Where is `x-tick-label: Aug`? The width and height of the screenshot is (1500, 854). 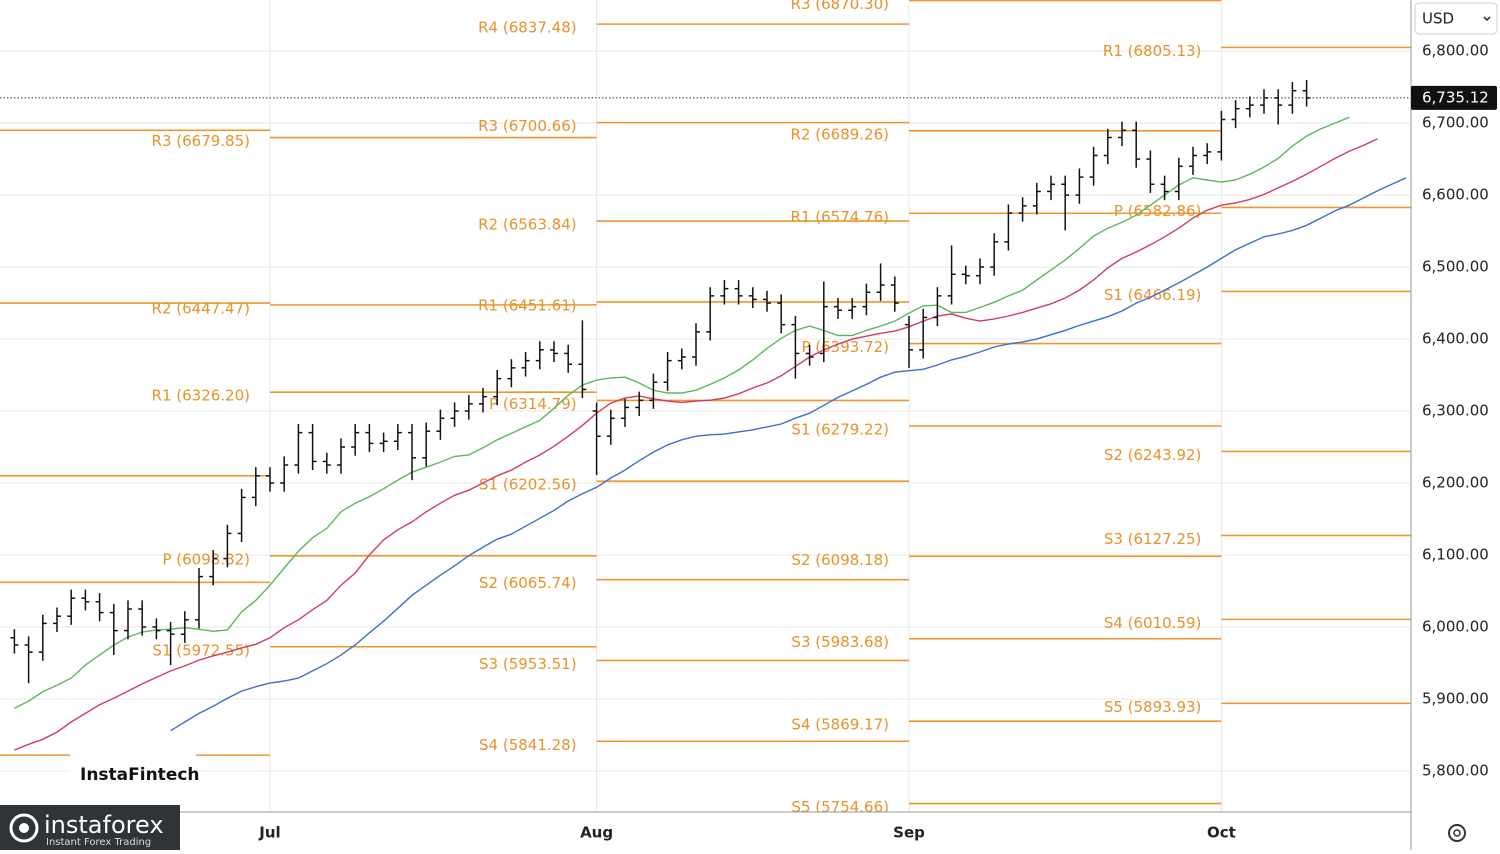 x-tick-label: Aug is located at coordinates (596, 833).